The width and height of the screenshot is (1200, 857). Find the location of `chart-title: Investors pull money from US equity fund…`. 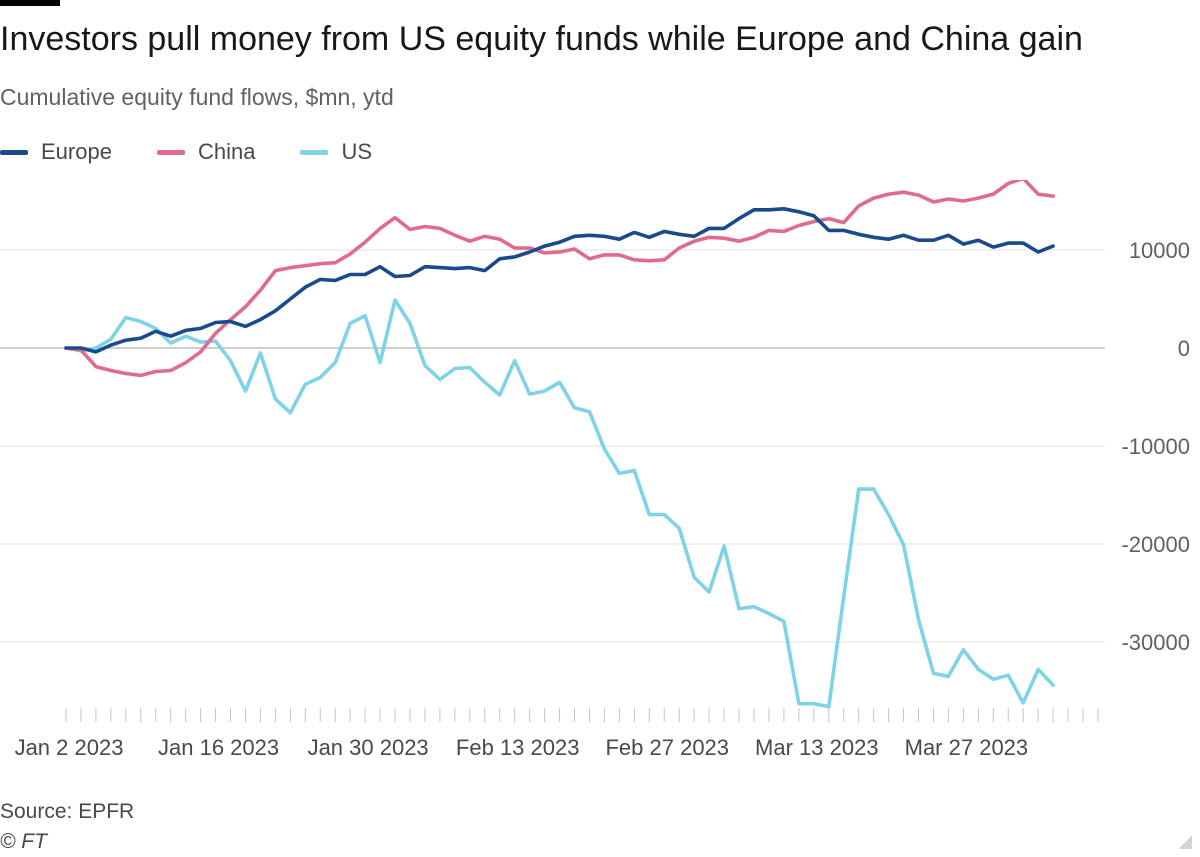

chart-title: Investors pull money from US equity fund… is located at coordinates (541, 39).